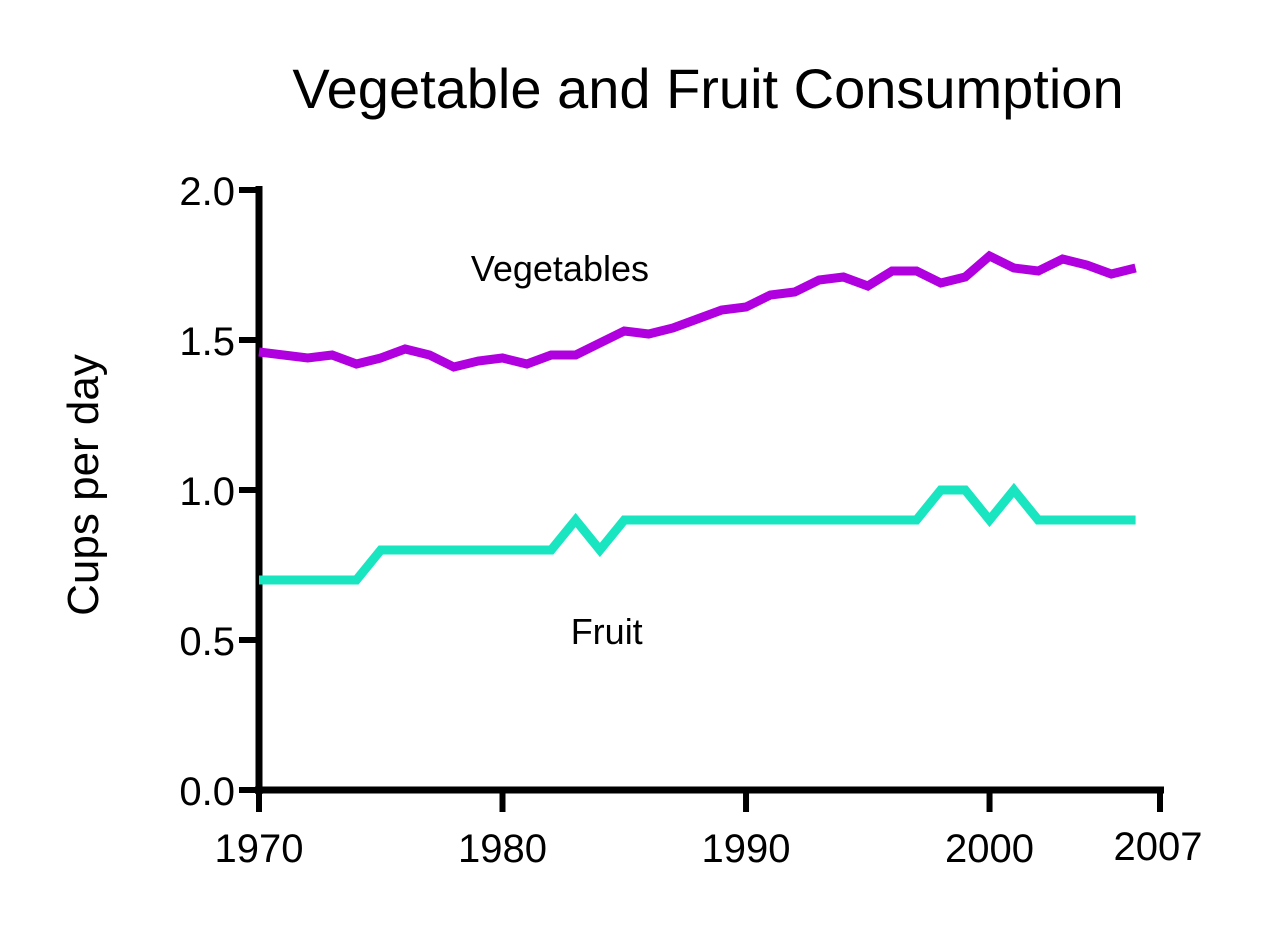  Describe the element at coordinates (207, 192) in the screenshot. I see `y-tick-label: 2.0` at that location.